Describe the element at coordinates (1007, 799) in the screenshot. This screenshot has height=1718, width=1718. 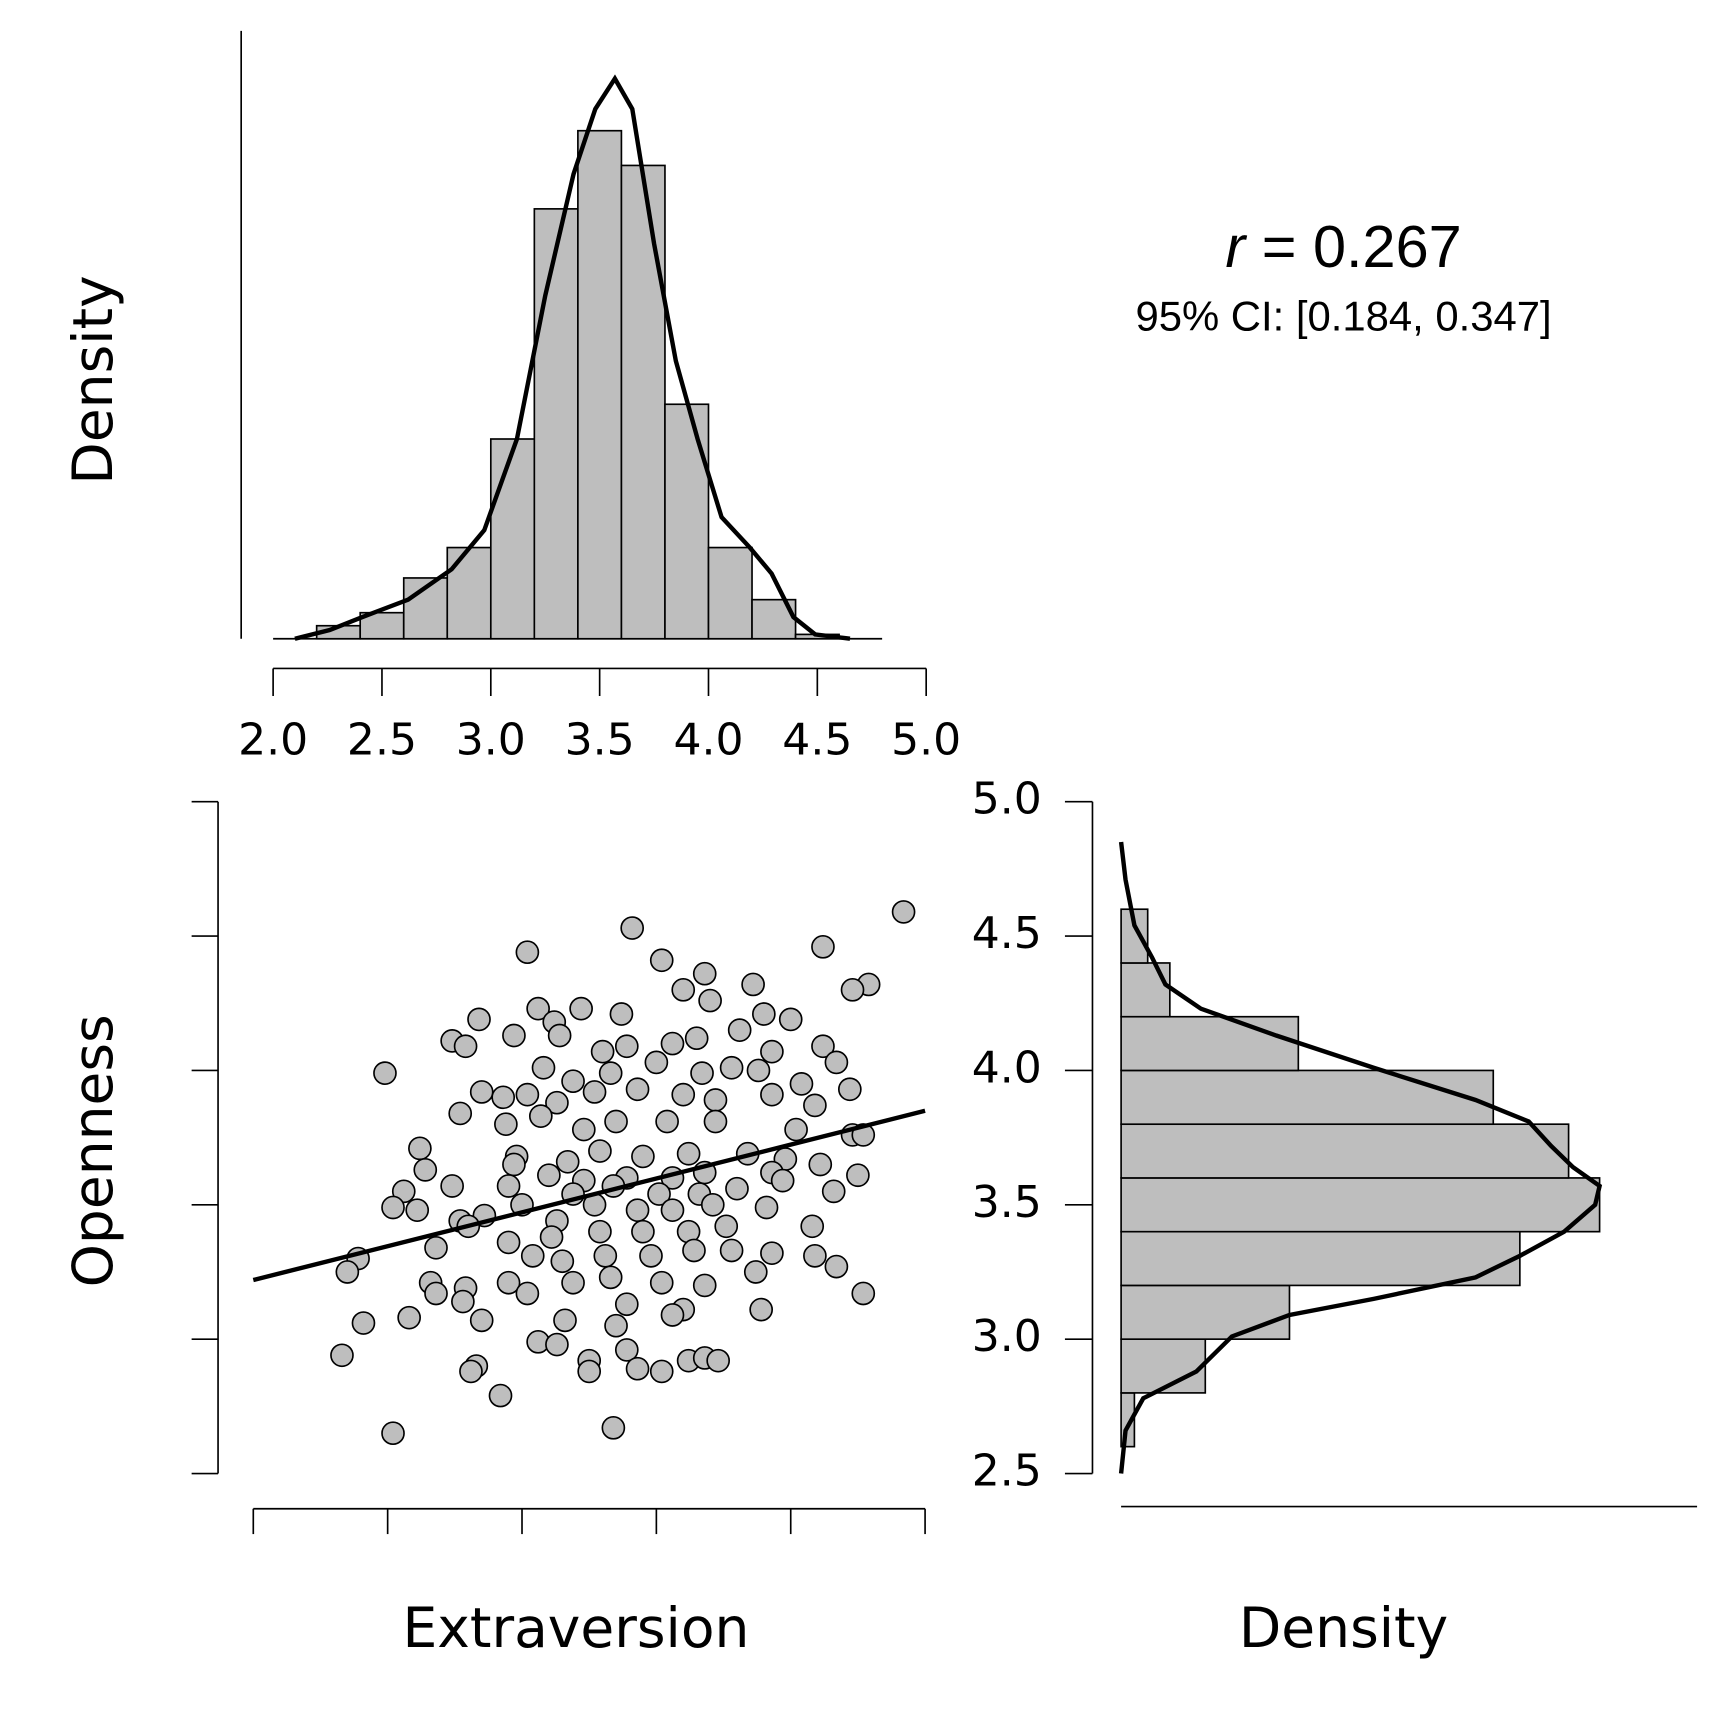
I see `y-tick-label: 5.0` at that location.